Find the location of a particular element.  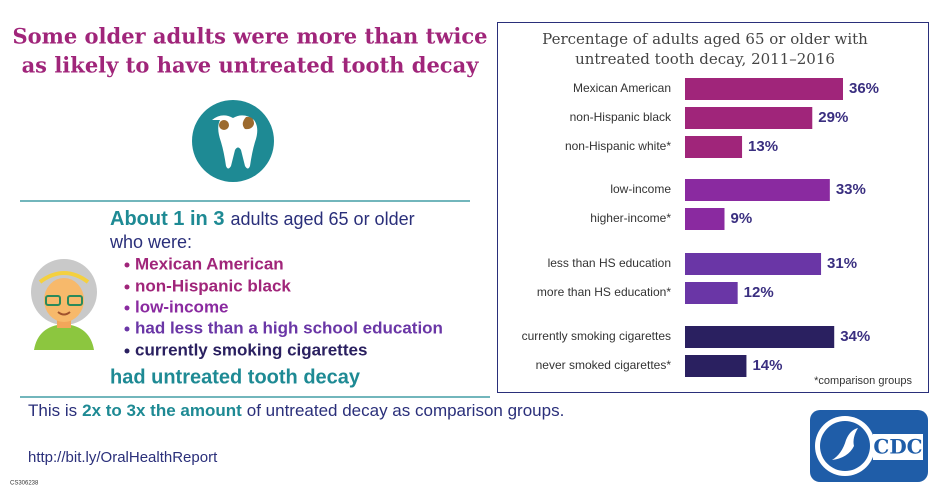

category-label: non-Hispanic white* is located at coordinates (618, 146).